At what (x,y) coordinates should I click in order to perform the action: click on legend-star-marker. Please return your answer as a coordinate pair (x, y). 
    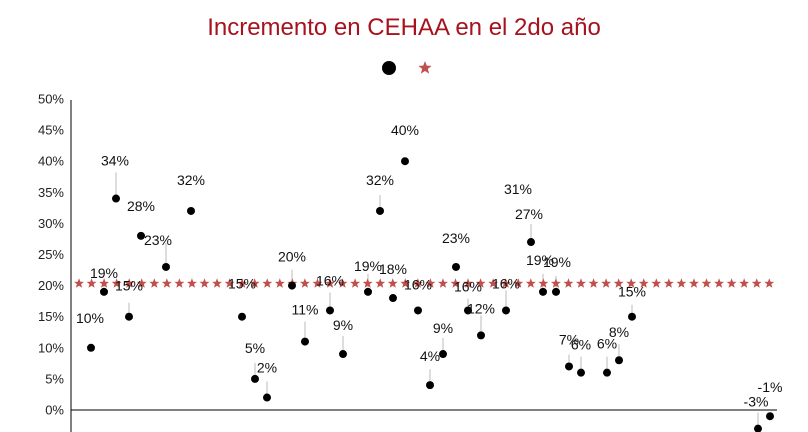
    Looking at the image, I should click on (425, 67).